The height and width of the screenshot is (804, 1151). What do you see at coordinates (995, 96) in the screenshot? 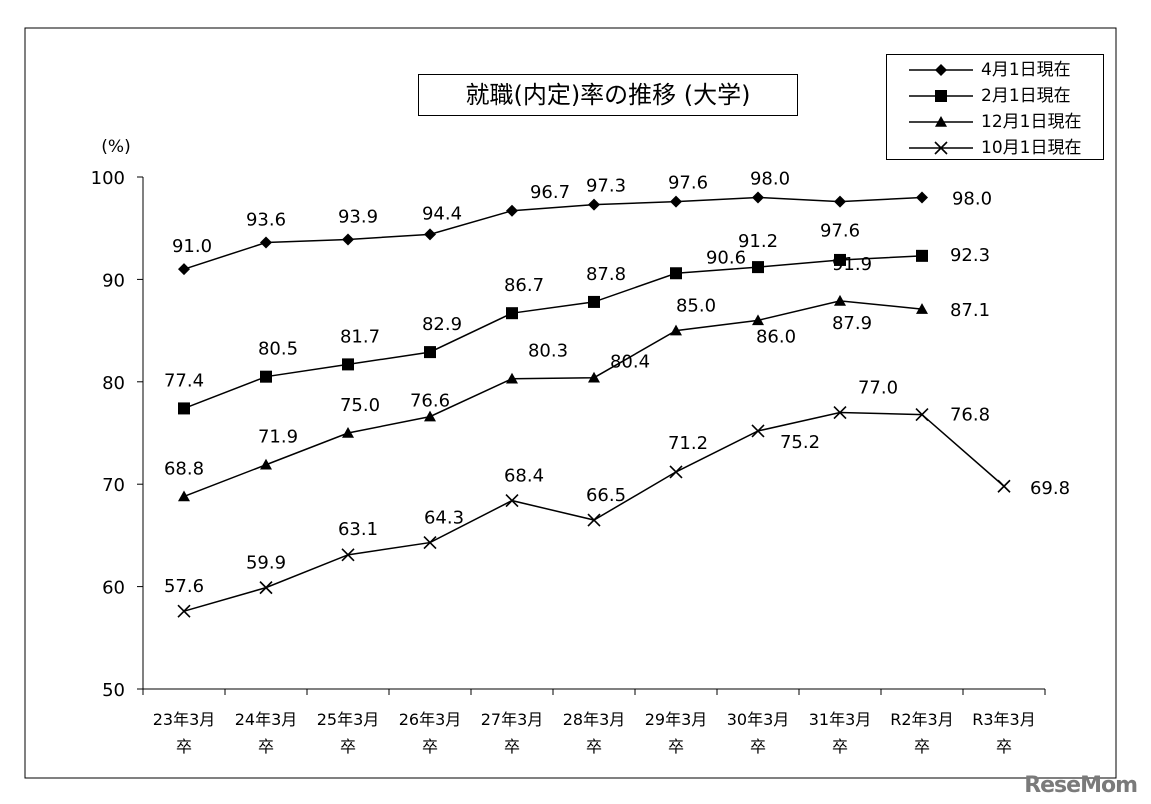
I see `legend-item: 2月1日現在` at bounding box center [995, 96].